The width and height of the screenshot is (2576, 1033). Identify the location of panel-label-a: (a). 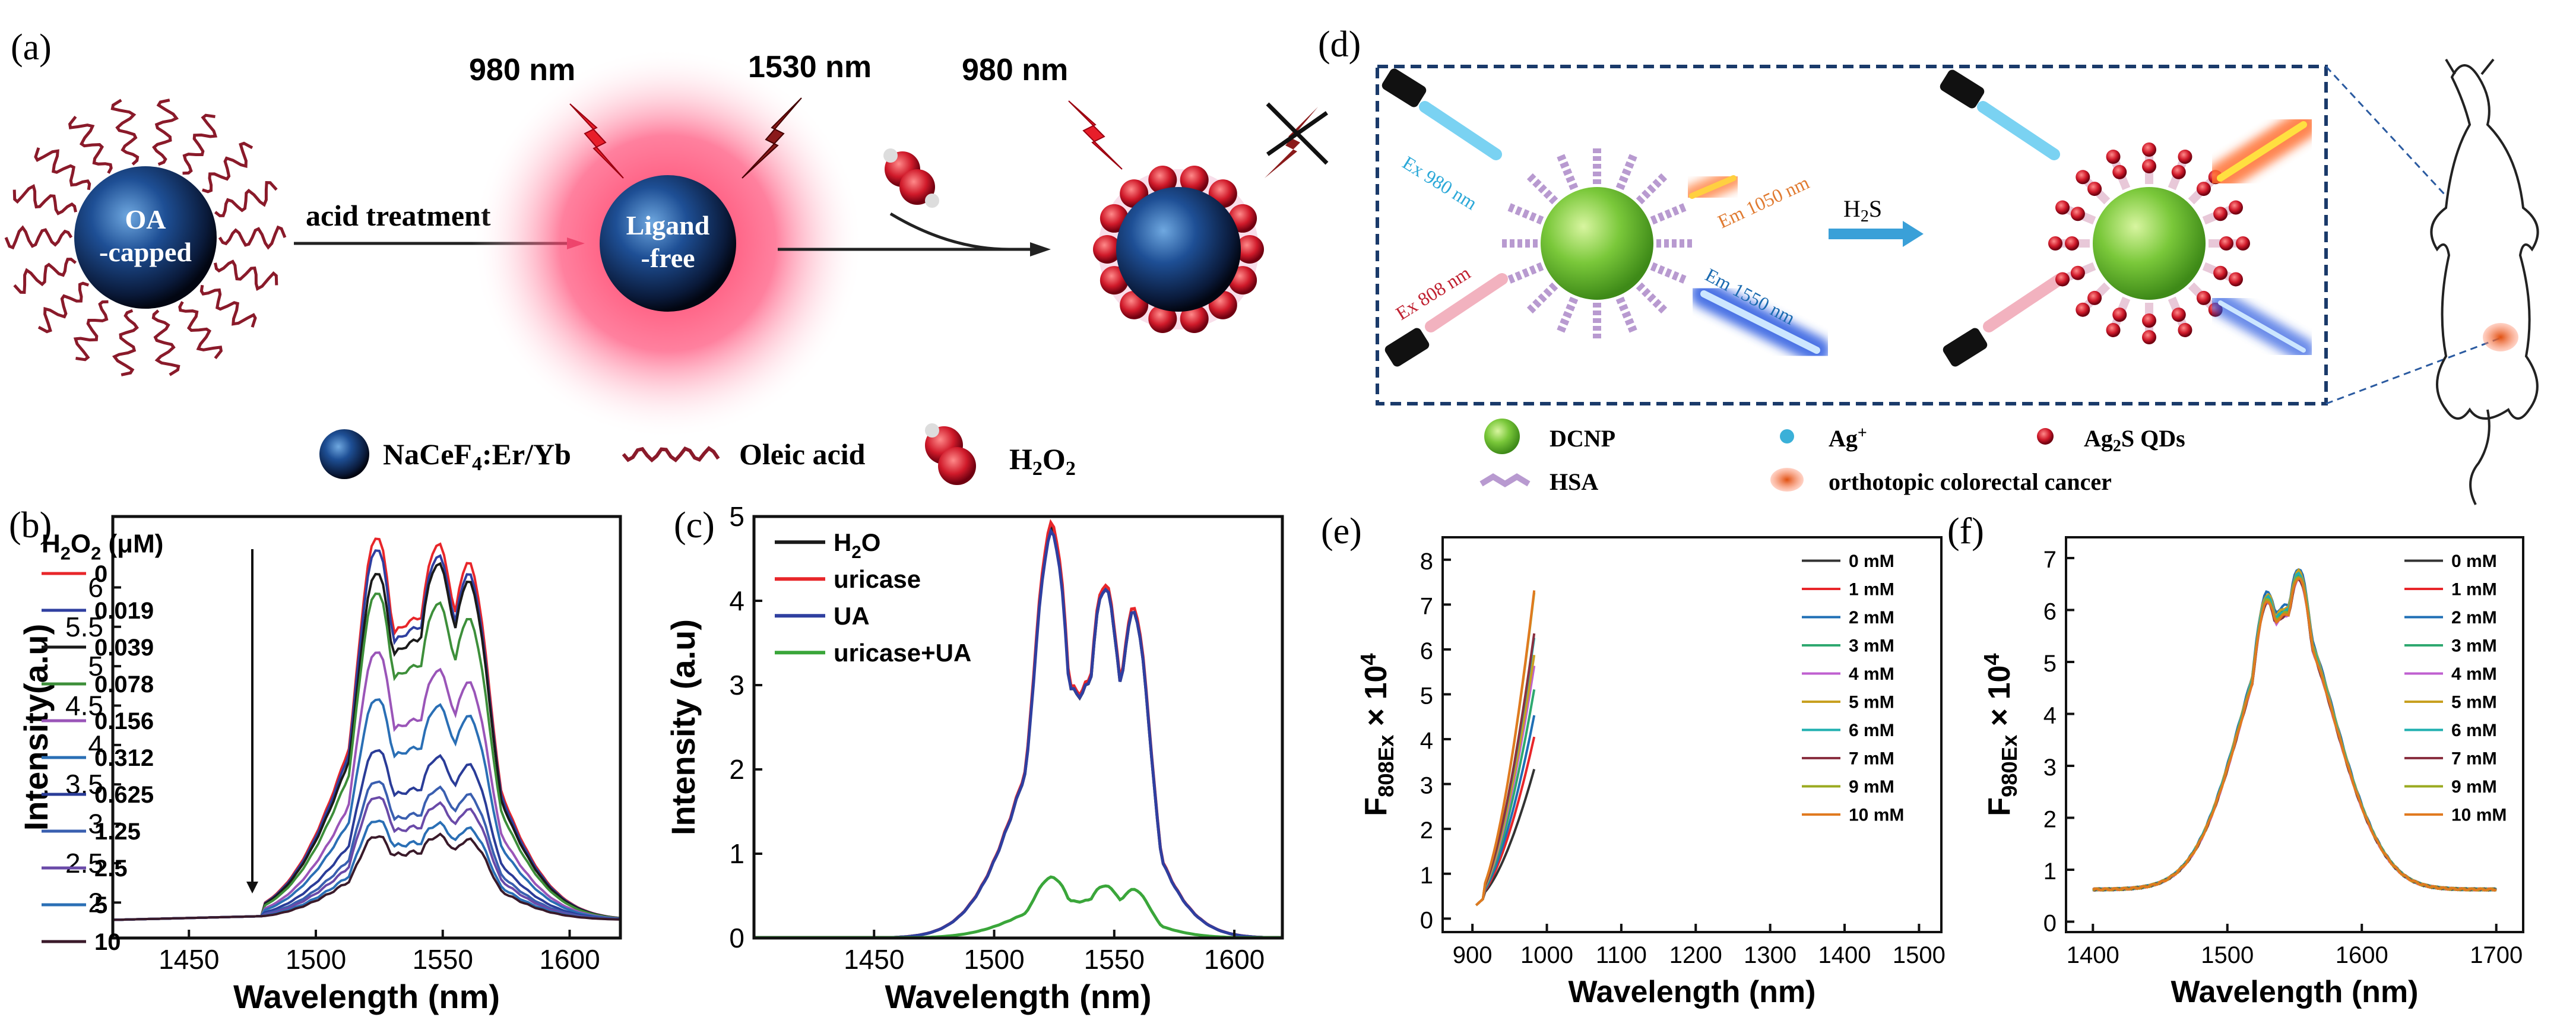
(31, 47).